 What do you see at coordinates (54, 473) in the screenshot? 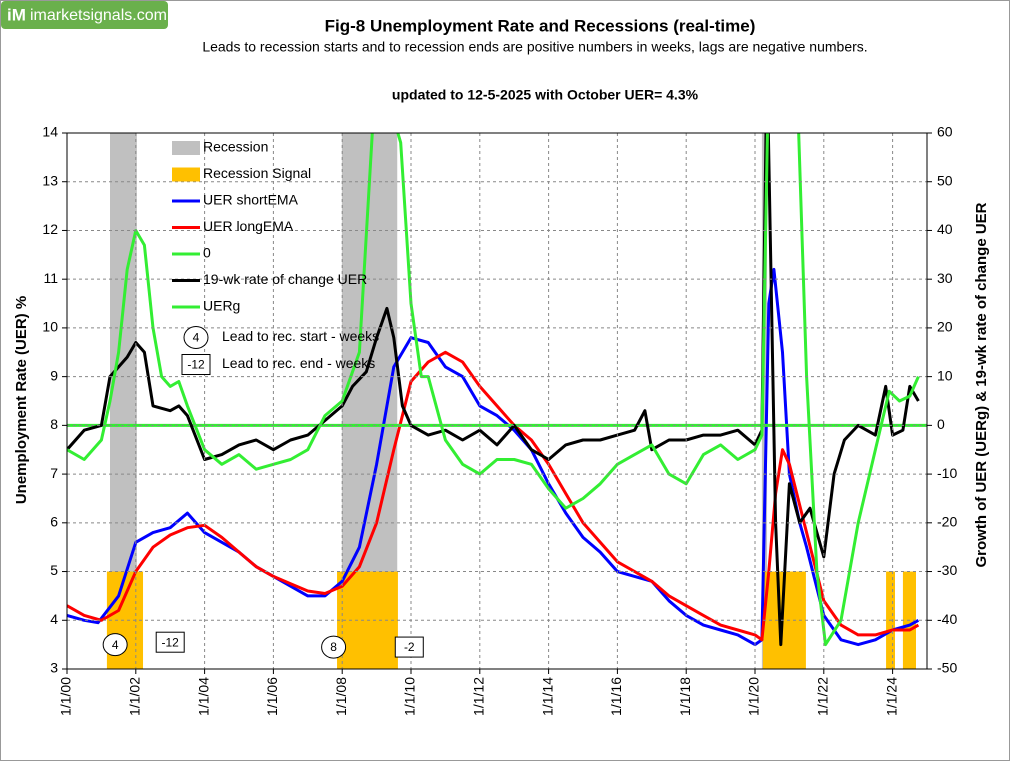
I see `y-tick-label: 7` at bounding box center [54, 473].